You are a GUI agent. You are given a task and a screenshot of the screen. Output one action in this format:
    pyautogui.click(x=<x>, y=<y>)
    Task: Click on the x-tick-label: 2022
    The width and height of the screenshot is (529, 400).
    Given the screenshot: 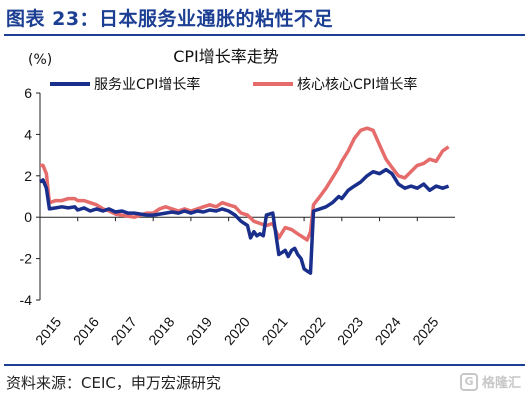 What is the action you would take?
    pyautogui.click(x=312, y=331)
    